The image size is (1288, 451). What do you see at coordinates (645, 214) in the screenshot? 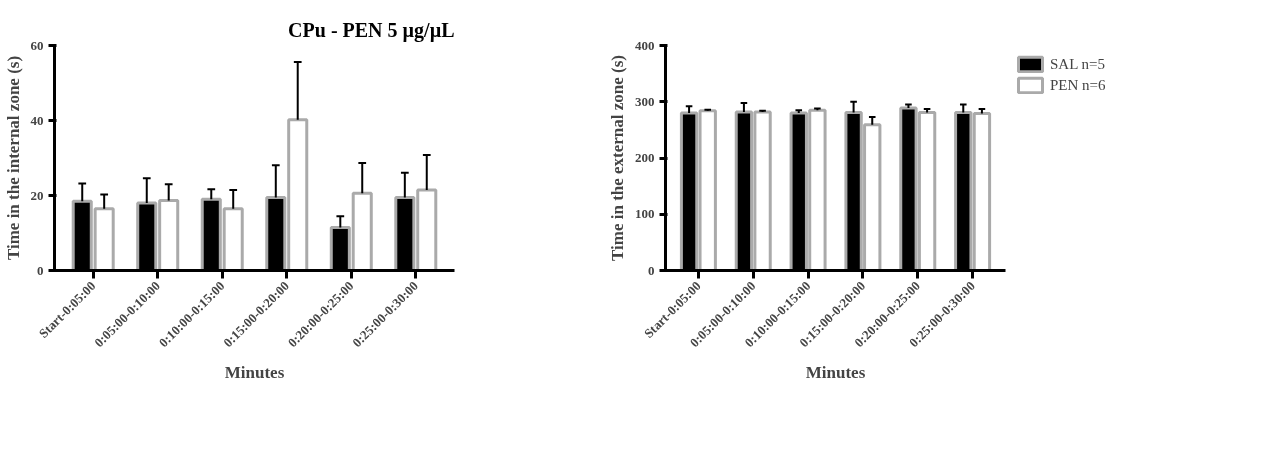
I see `y-tick-label: 100` at bounding box center [645, 214].